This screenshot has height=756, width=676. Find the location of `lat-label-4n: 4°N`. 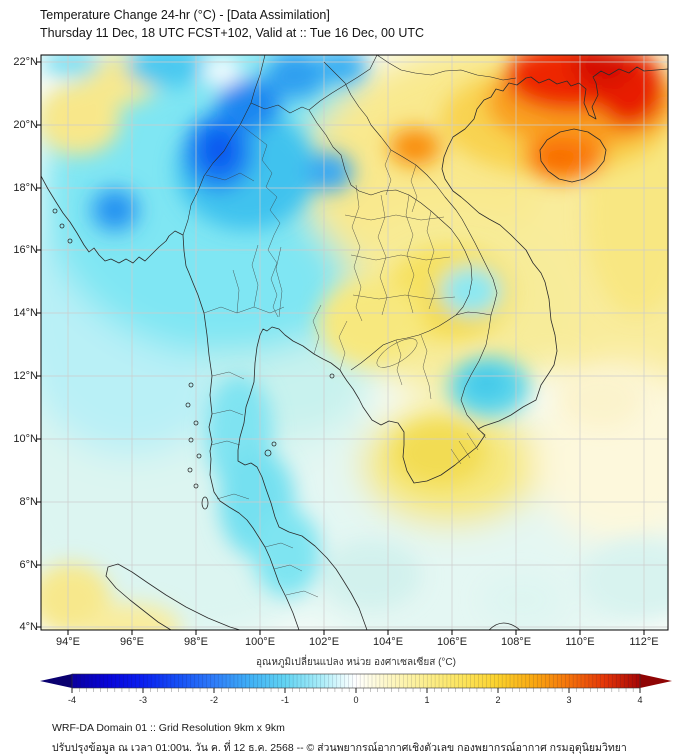

lat-label-4n: 4°N is located at coordinates (28, 627).